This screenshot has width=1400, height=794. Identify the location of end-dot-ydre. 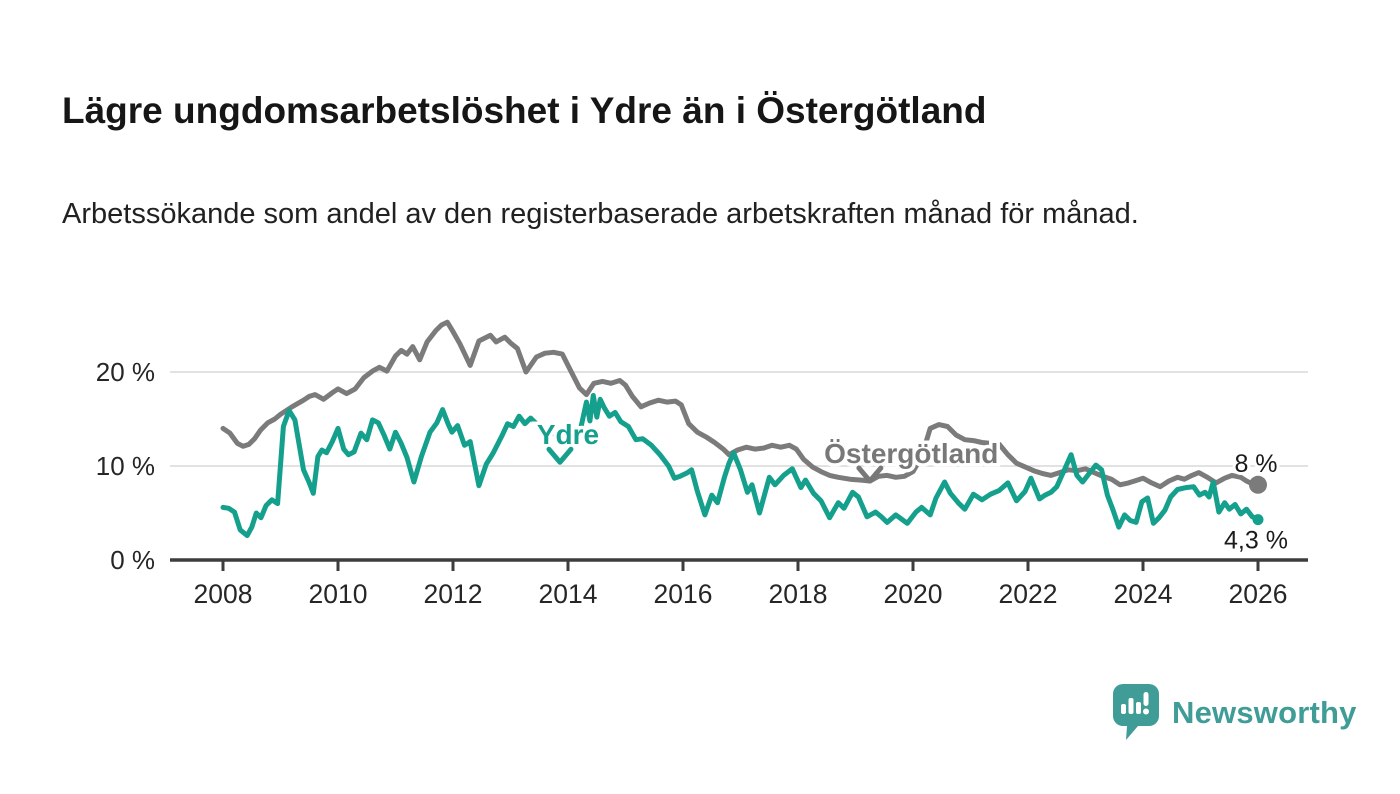
(1258, 520).